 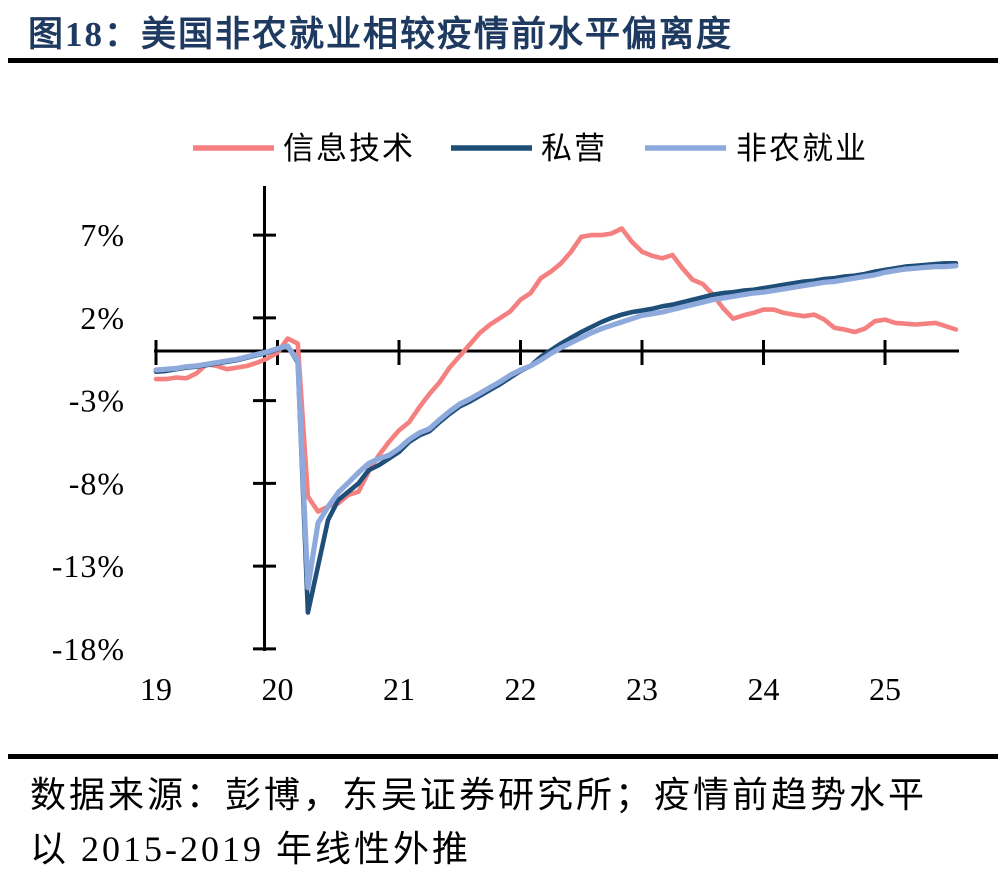 I want to click on x-tick-label: 21, so click(x=399, y=689).